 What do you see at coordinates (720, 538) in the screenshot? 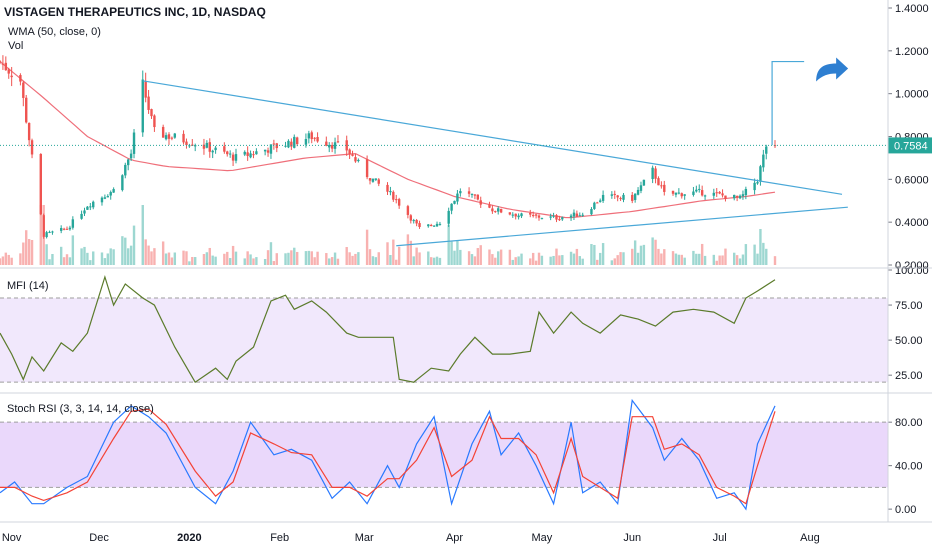
I see `time-tick-label: Jul` at bounding box center [720, 538].